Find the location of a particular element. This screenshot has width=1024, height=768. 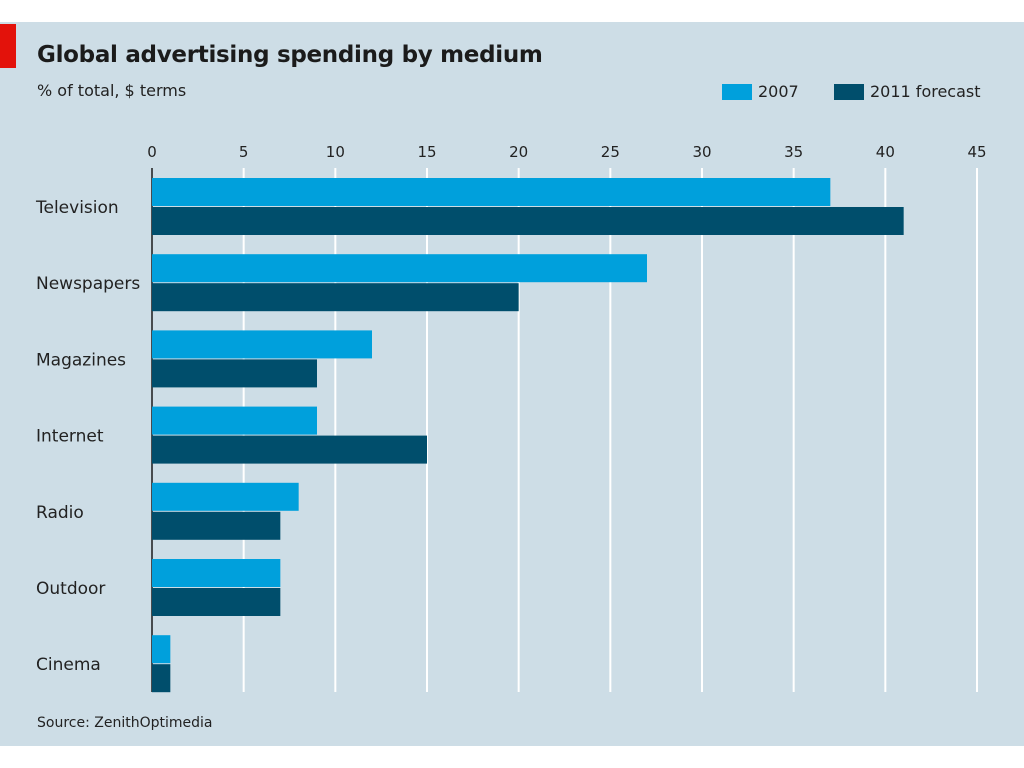

bar-television-2011-forecast is located at coordinates (528, 221).